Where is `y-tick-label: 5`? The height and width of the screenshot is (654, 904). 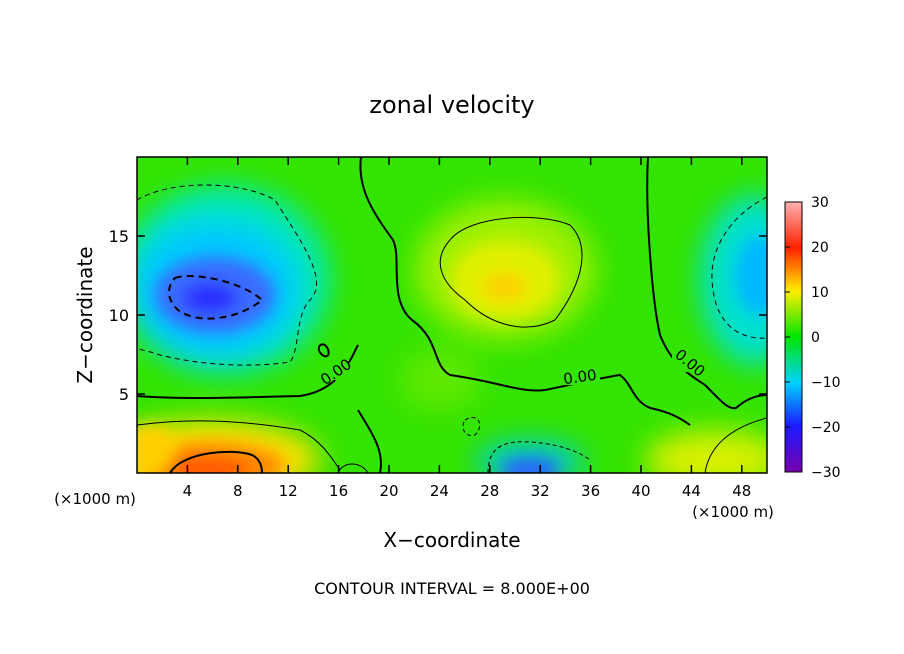
y-tick-label: 5 is located at coordinates (124, 394).